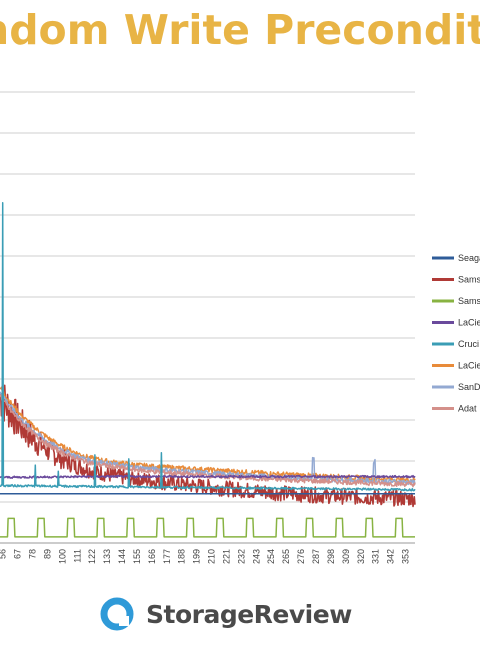 Image resolution: width=480 pixels, height=650 pixels. What do you see at coordinates (301, 556) in the screenshot?
I see `x-tick-label: 276` at bounding box center [301, 556].